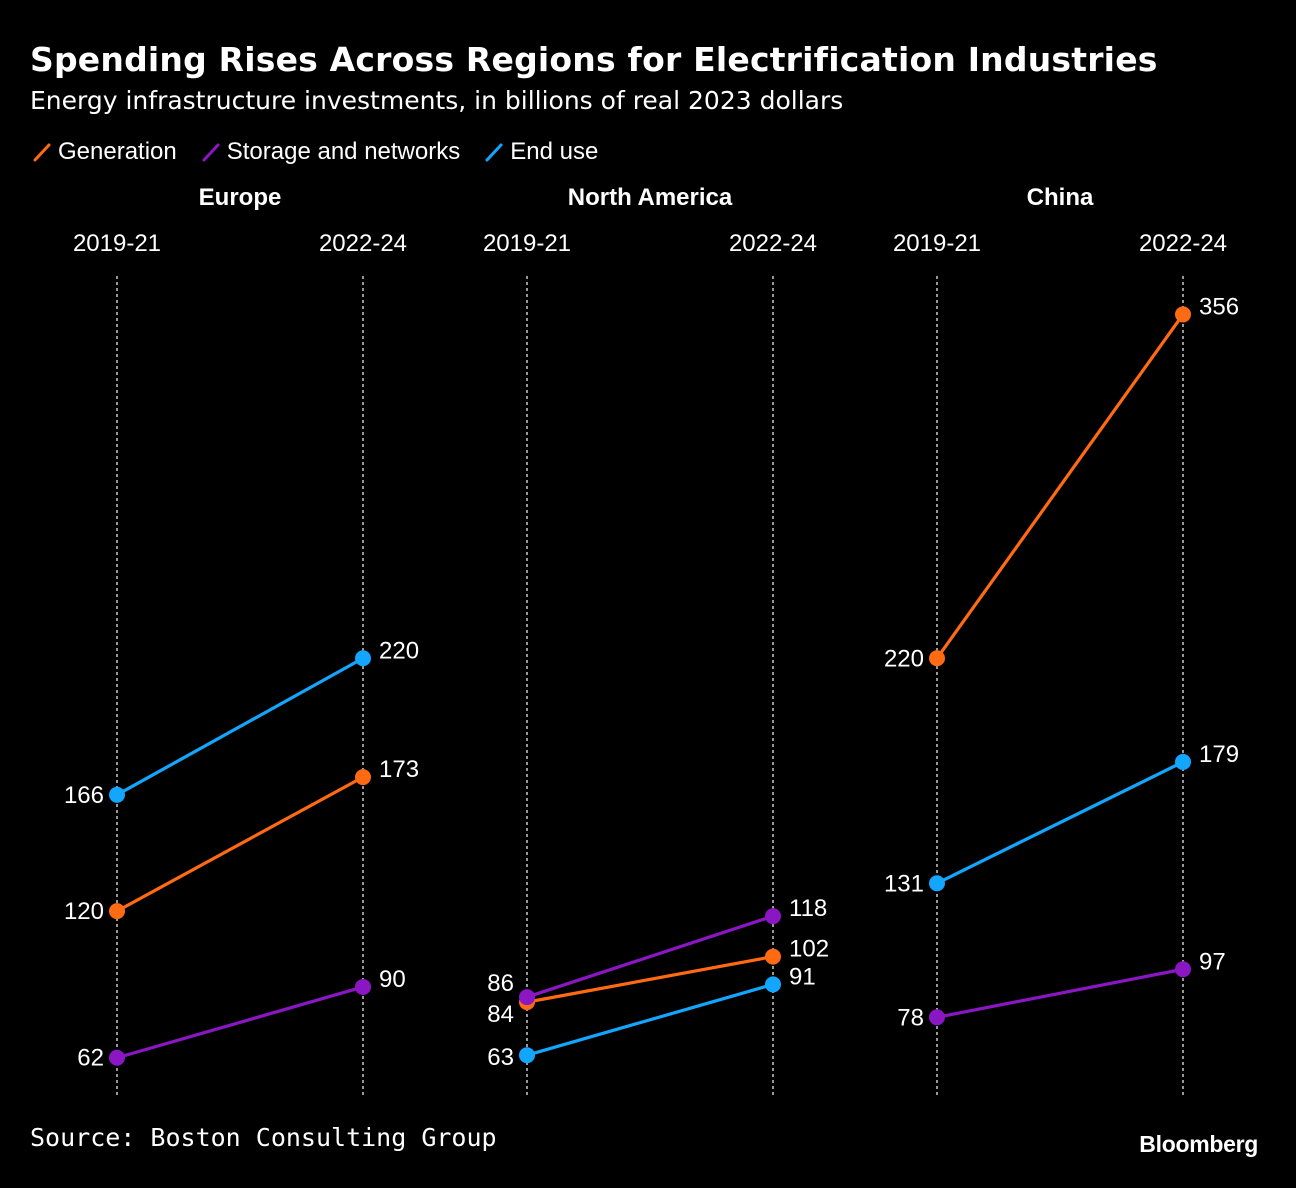 This screenshot has height=1188, width=1296. Describe the element at coordinates (117, 151) in the screenshot. I see `legend-label-generation: Generation` at that location.